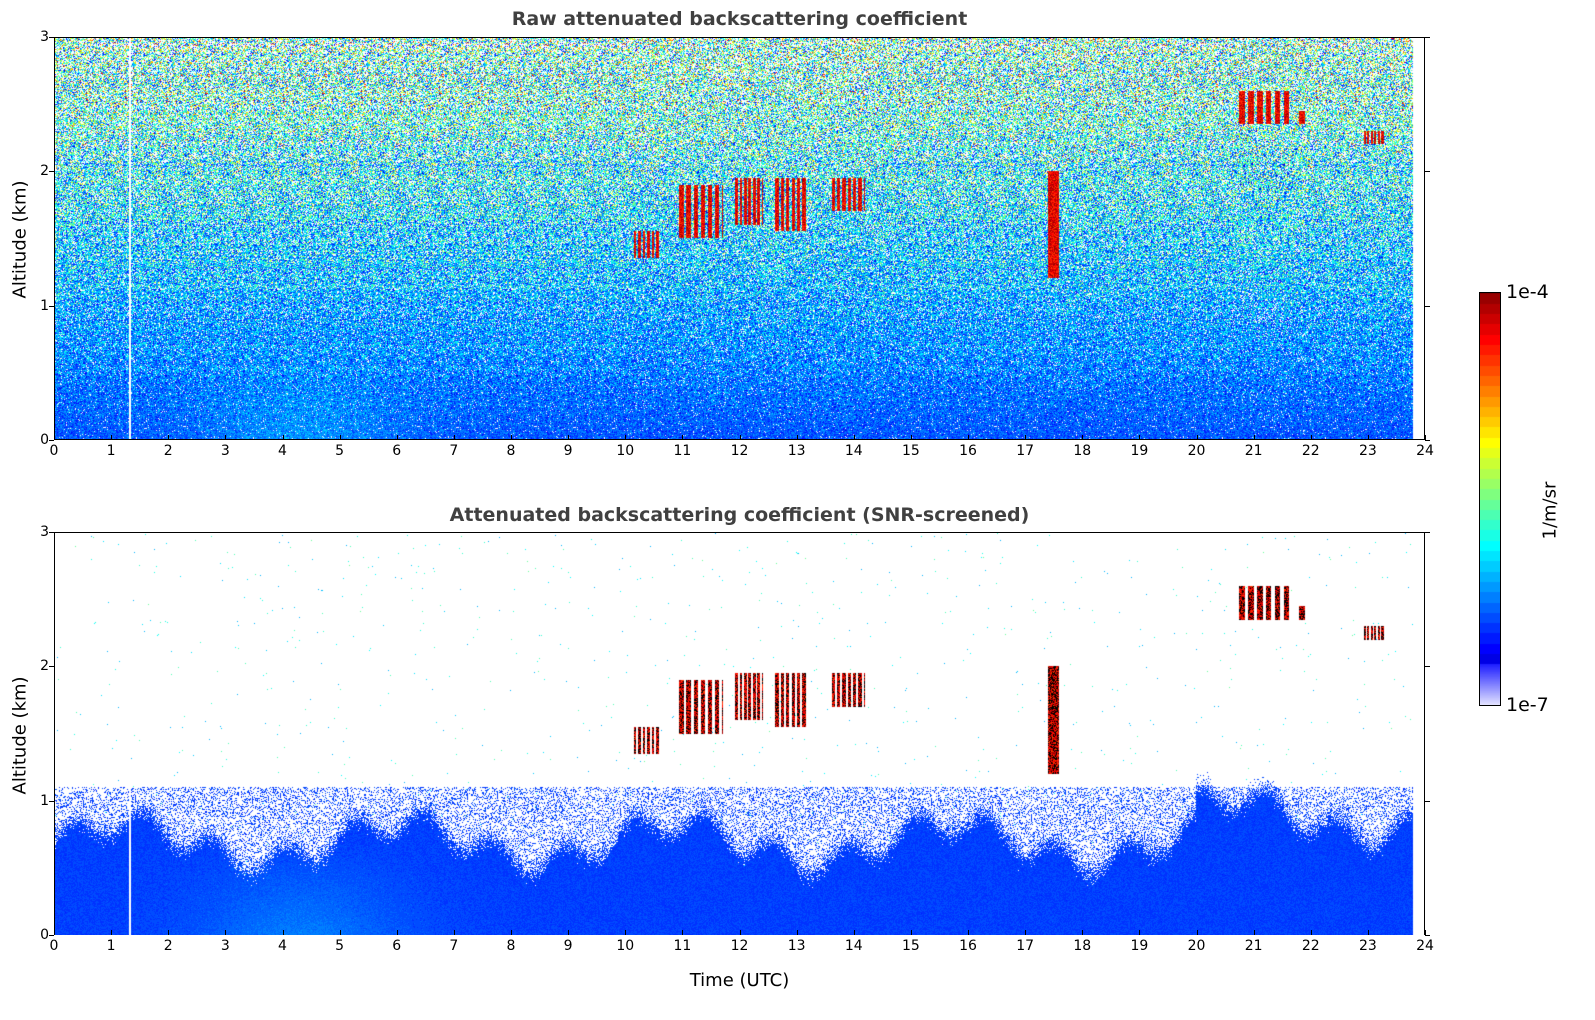 This screenshot has width=1595, height=1020. Describe the element at coordinates (739, 980) in the screenshot. I see `x-axis-label: Time (UTC)` at that location.